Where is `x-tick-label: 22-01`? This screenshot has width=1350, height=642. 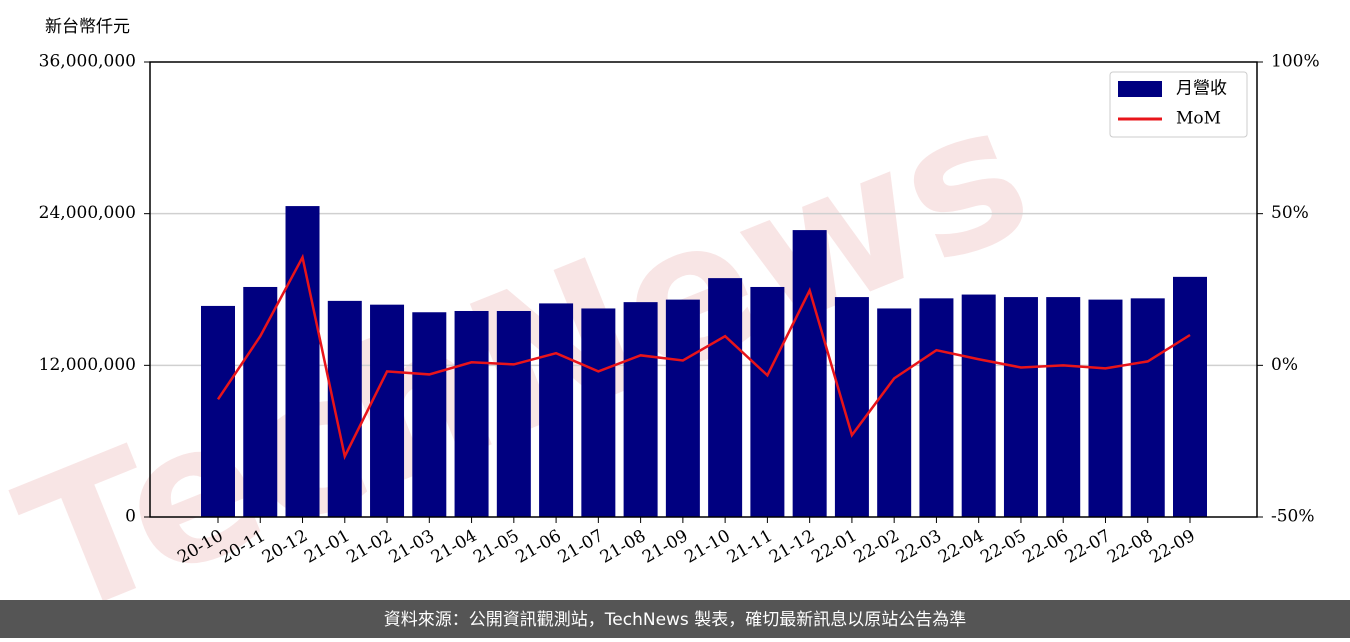
x-tick-label: 22-01 is located at coordinates (834, 547).